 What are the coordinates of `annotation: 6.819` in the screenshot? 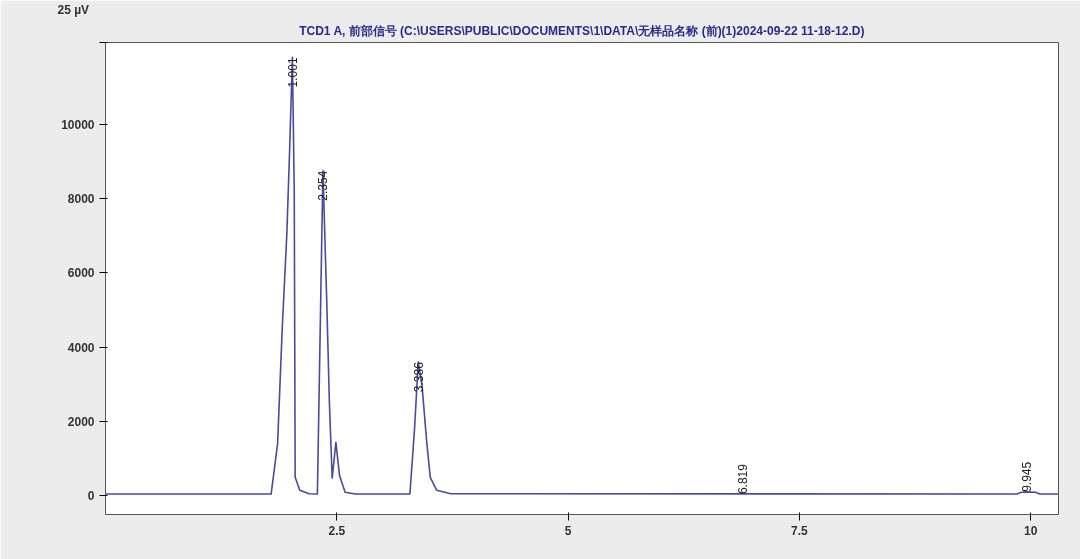 It's located at (742, 479).